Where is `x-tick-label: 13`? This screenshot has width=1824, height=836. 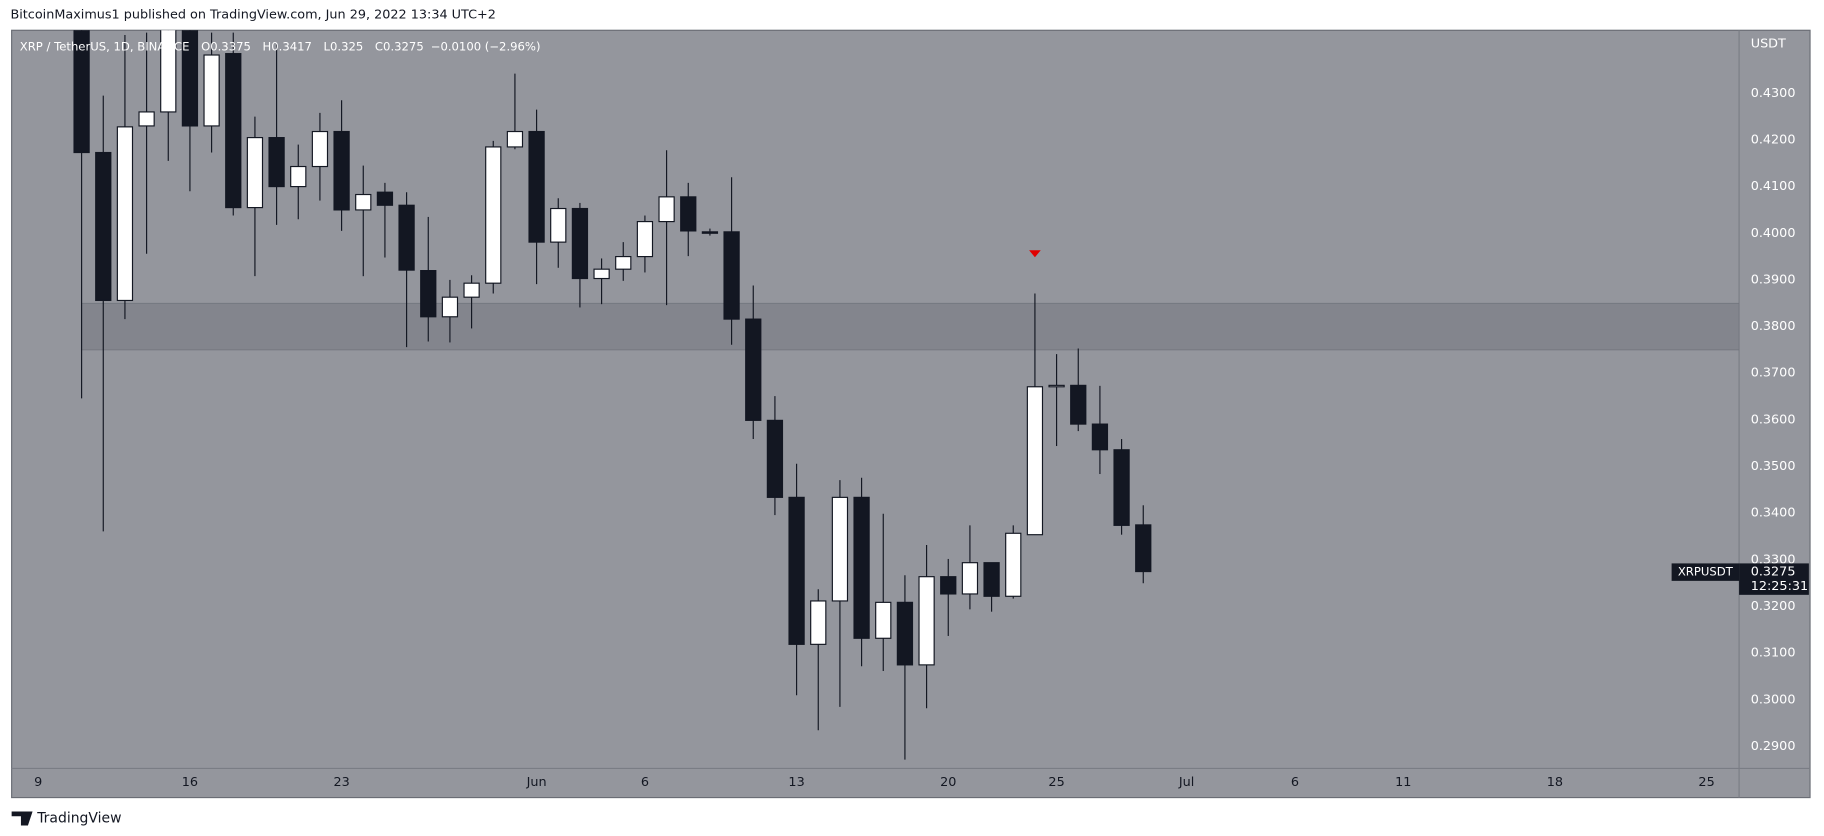 x-tick-label: 13 is located at coordinates (796, 782).